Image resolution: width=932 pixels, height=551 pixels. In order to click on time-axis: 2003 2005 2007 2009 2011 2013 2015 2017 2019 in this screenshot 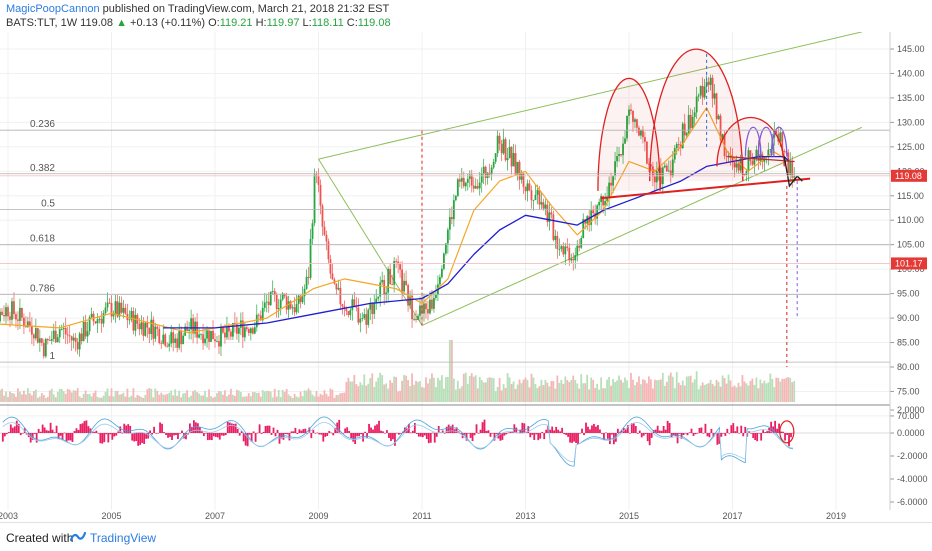, I will do `click(423, 516)`.